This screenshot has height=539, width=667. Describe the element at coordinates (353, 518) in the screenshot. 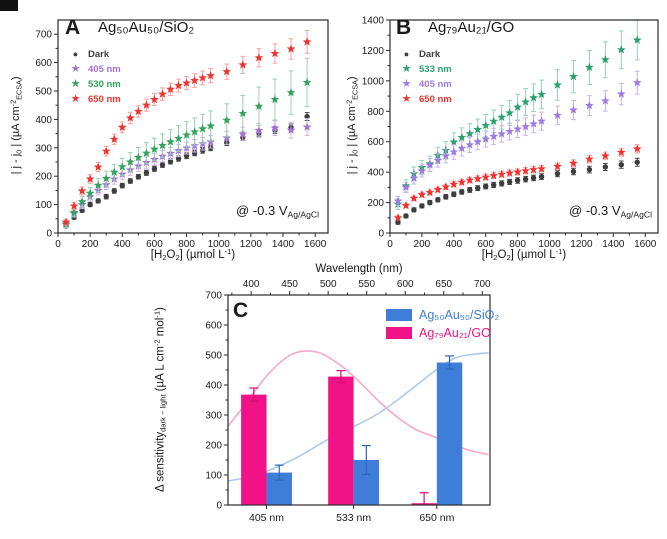

I see `category-label: 533 nm` at that location.